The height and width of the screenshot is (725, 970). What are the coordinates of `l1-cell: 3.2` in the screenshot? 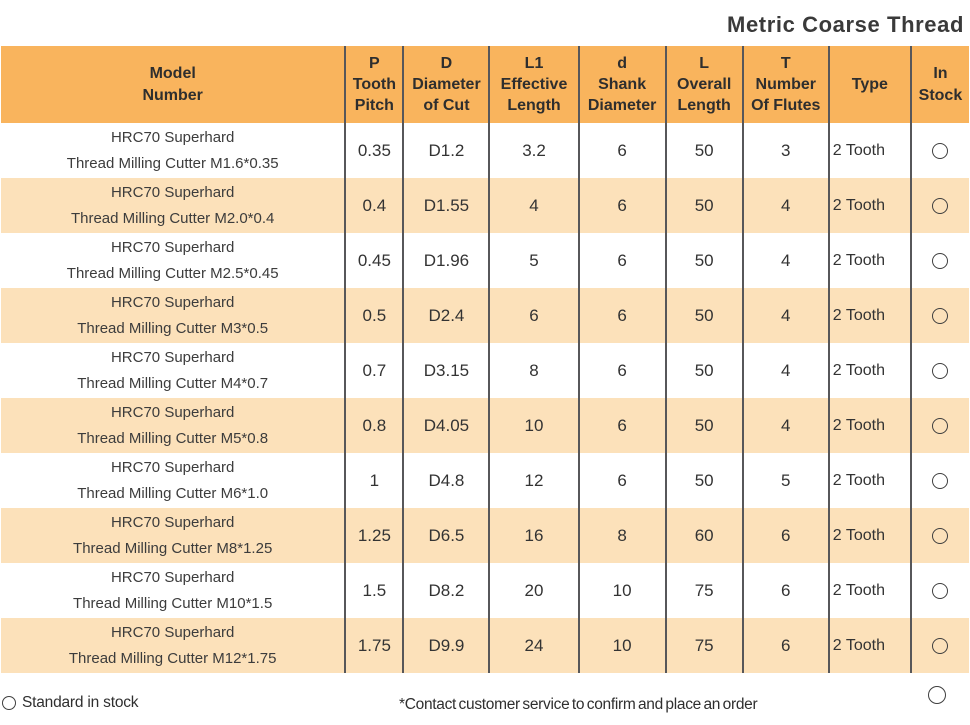 It's located at (533, 150).